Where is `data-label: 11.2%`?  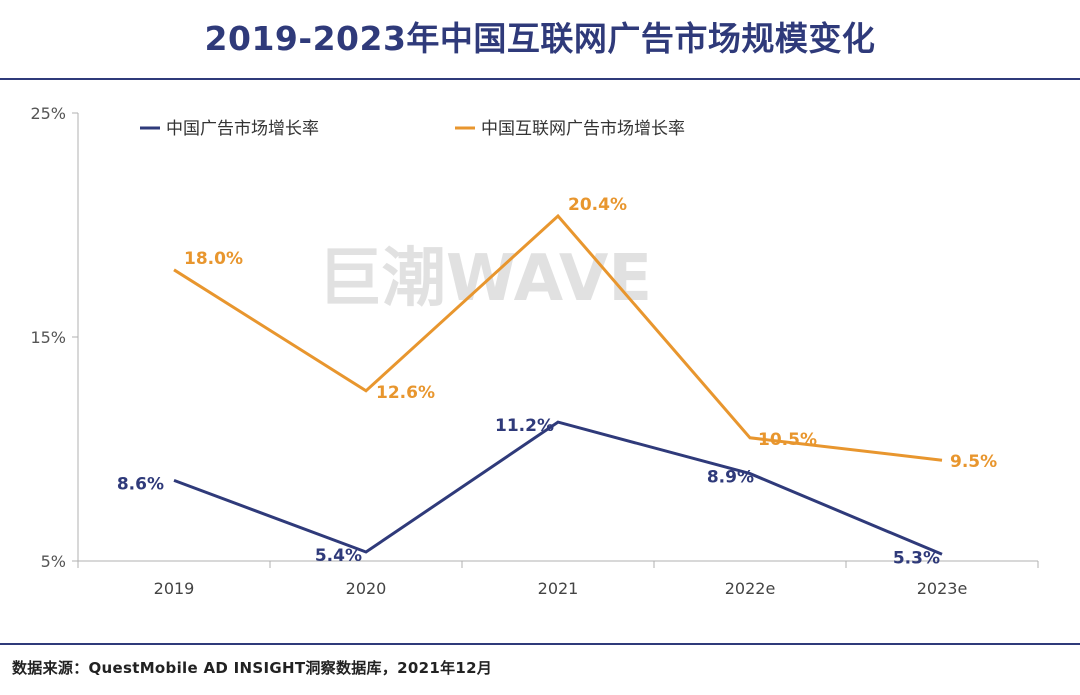 data-label: 11.2% is located at coordinates (524, 426).